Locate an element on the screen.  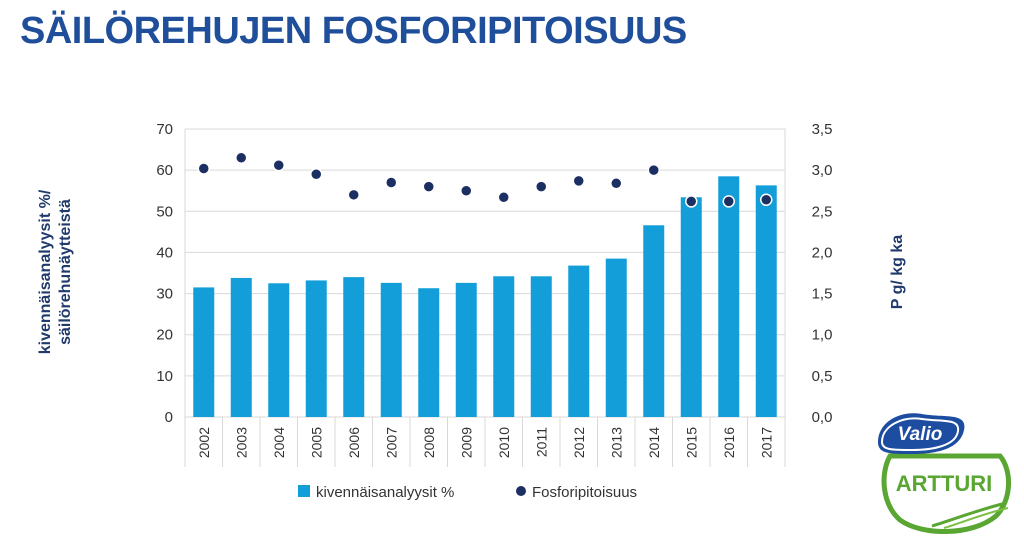
logo-brand-text: Valio is located at coordinates (920, 434).